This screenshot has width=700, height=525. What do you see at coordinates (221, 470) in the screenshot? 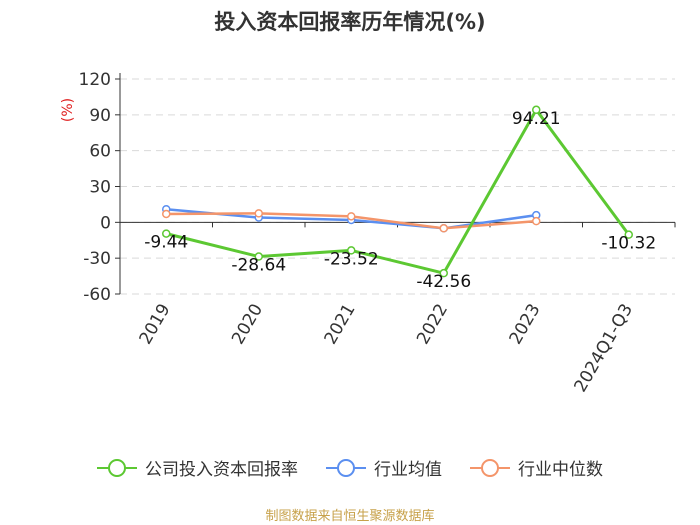
I see `legend-label: 公司投入资本回报率` at bounding box center [221, 470].